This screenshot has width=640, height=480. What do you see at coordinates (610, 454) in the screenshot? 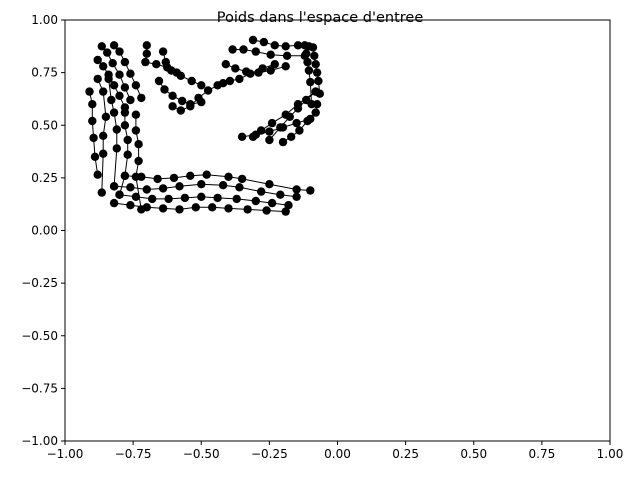
I see `x-tick-label: 1.00` at bounding box center [610, 454].